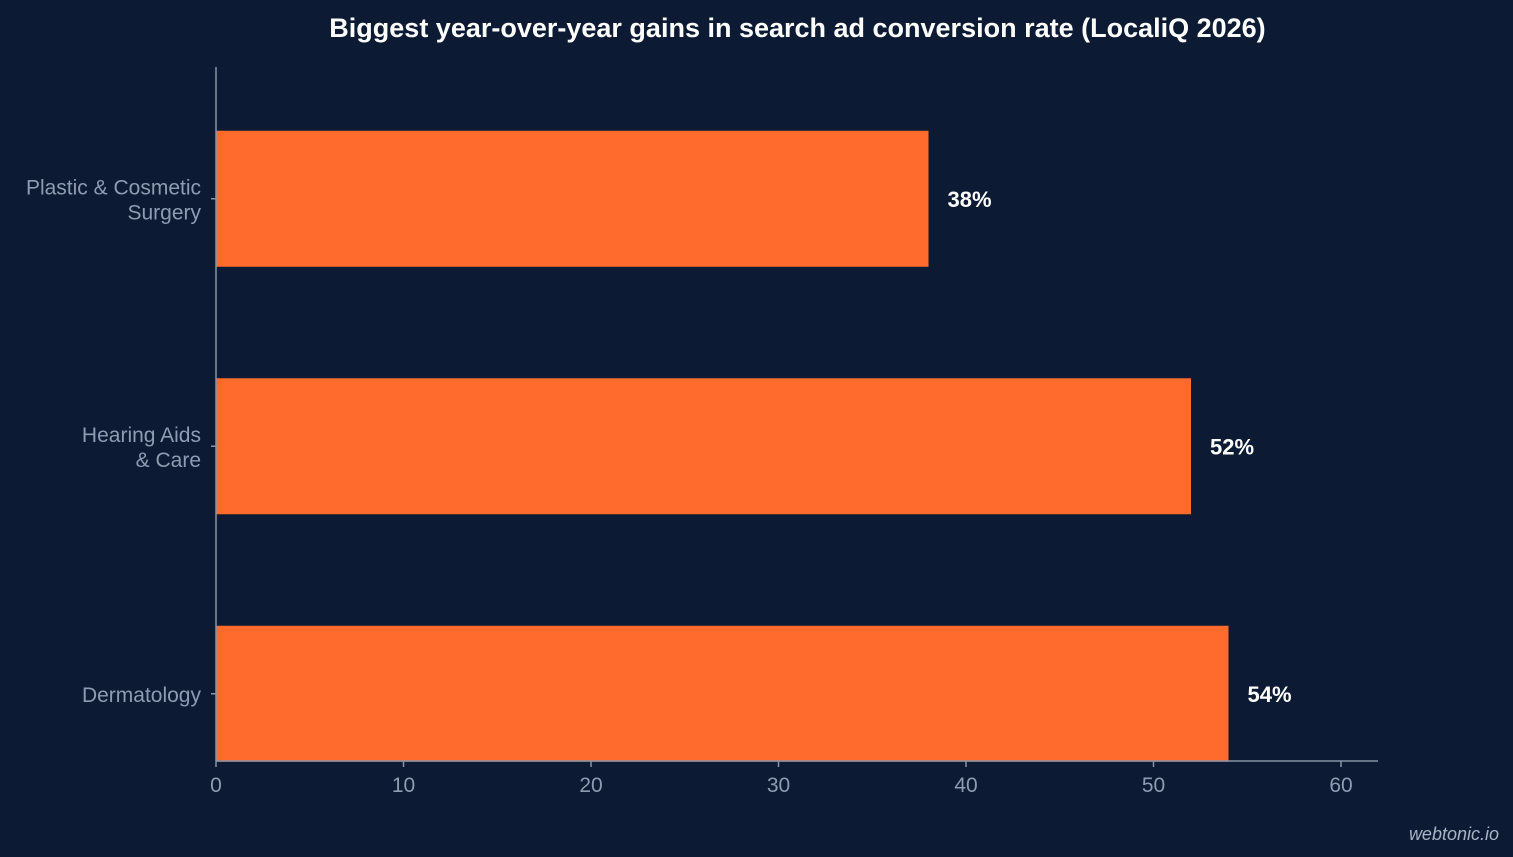  Describe the element at coordinates (113, 187) in the screenshot. I see `category-label-0-0: Plastic & Cosmetic` at that location.